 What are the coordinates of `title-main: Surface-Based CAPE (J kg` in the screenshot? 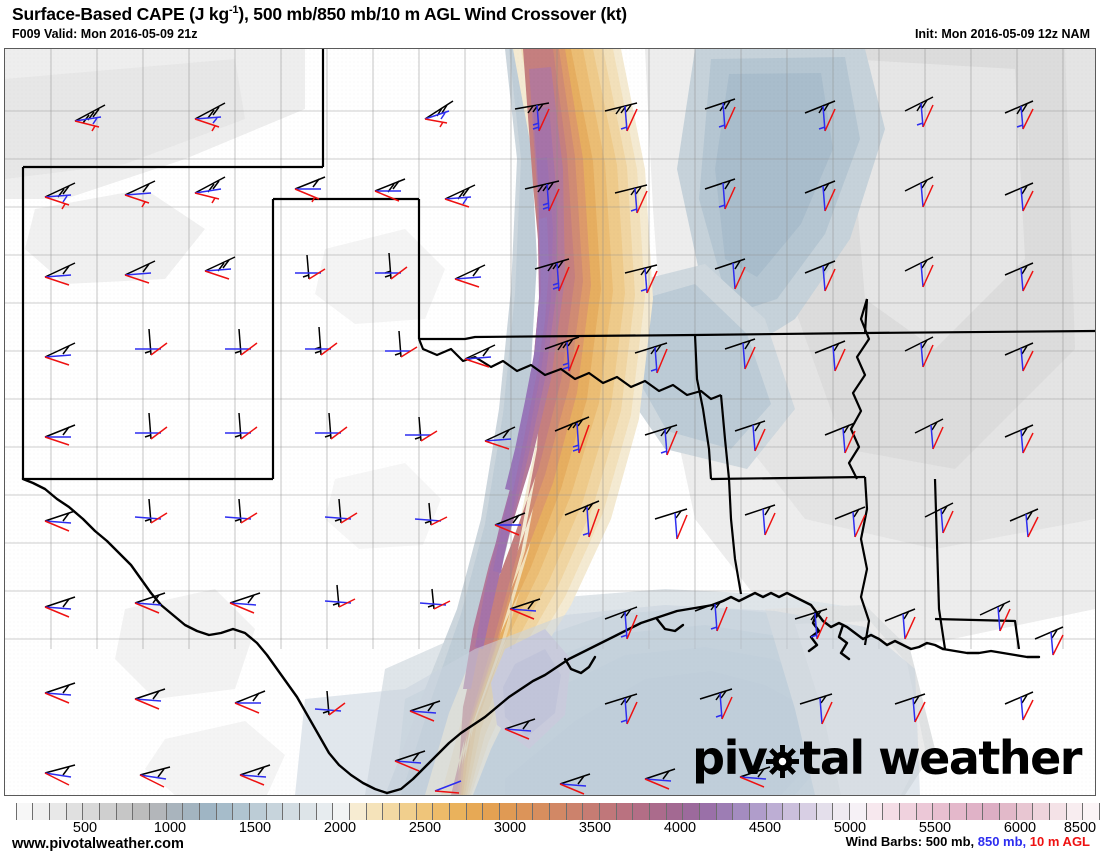 It's located at (120, 14).